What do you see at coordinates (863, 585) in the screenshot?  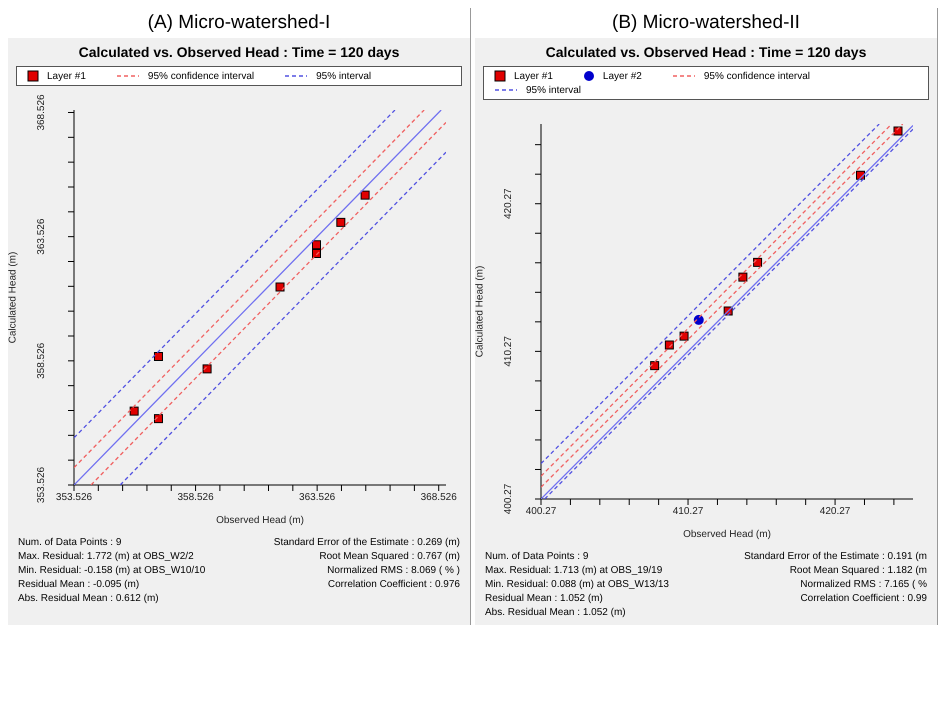 I see `text: Normalized RMS : 7.165 ( %` at bounding box center [863, 585].